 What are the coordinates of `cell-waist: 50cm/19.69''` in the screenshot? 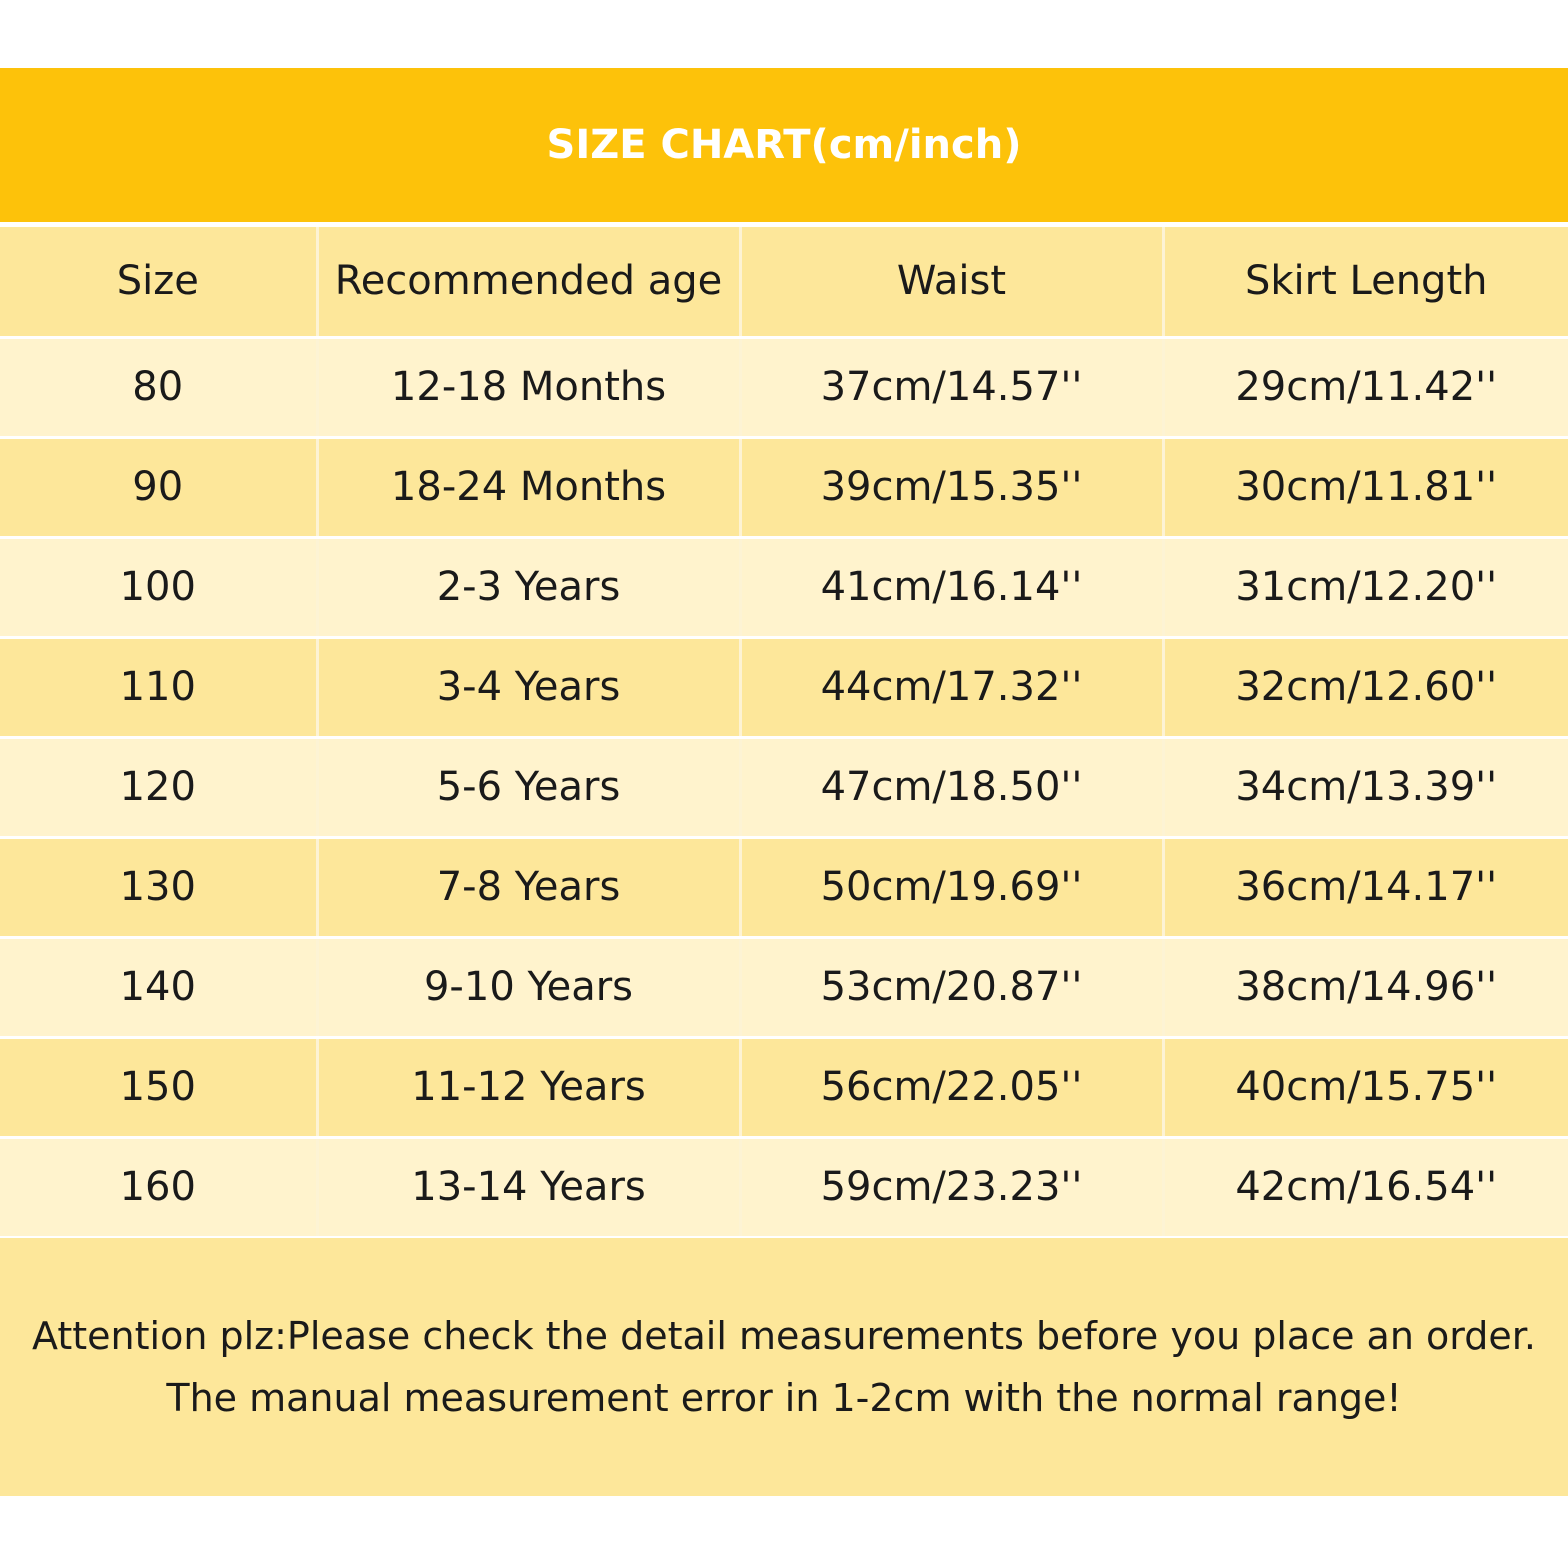 It's located at (952, 888).